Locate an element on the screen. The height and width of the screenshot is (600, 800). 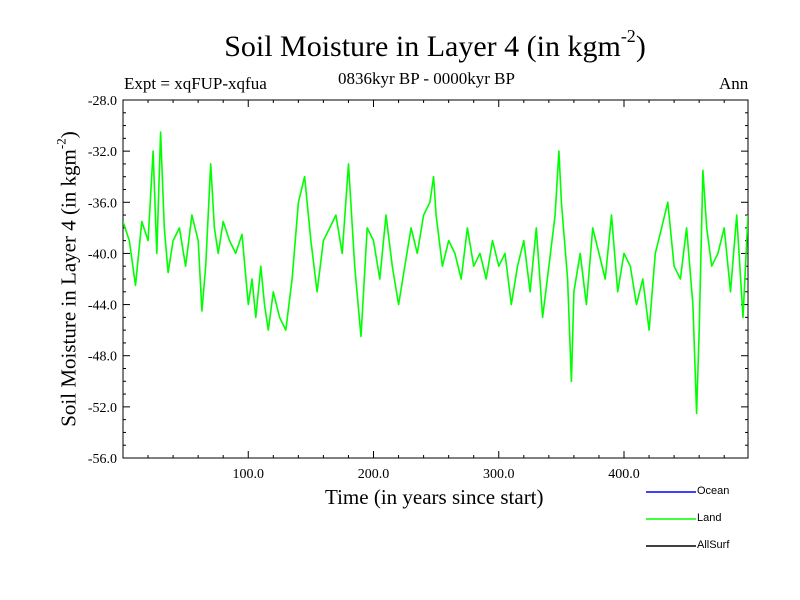
chart-title: Soil Moisture in Layer 4 (in kgm-2) is located at coordinates (435, 44).